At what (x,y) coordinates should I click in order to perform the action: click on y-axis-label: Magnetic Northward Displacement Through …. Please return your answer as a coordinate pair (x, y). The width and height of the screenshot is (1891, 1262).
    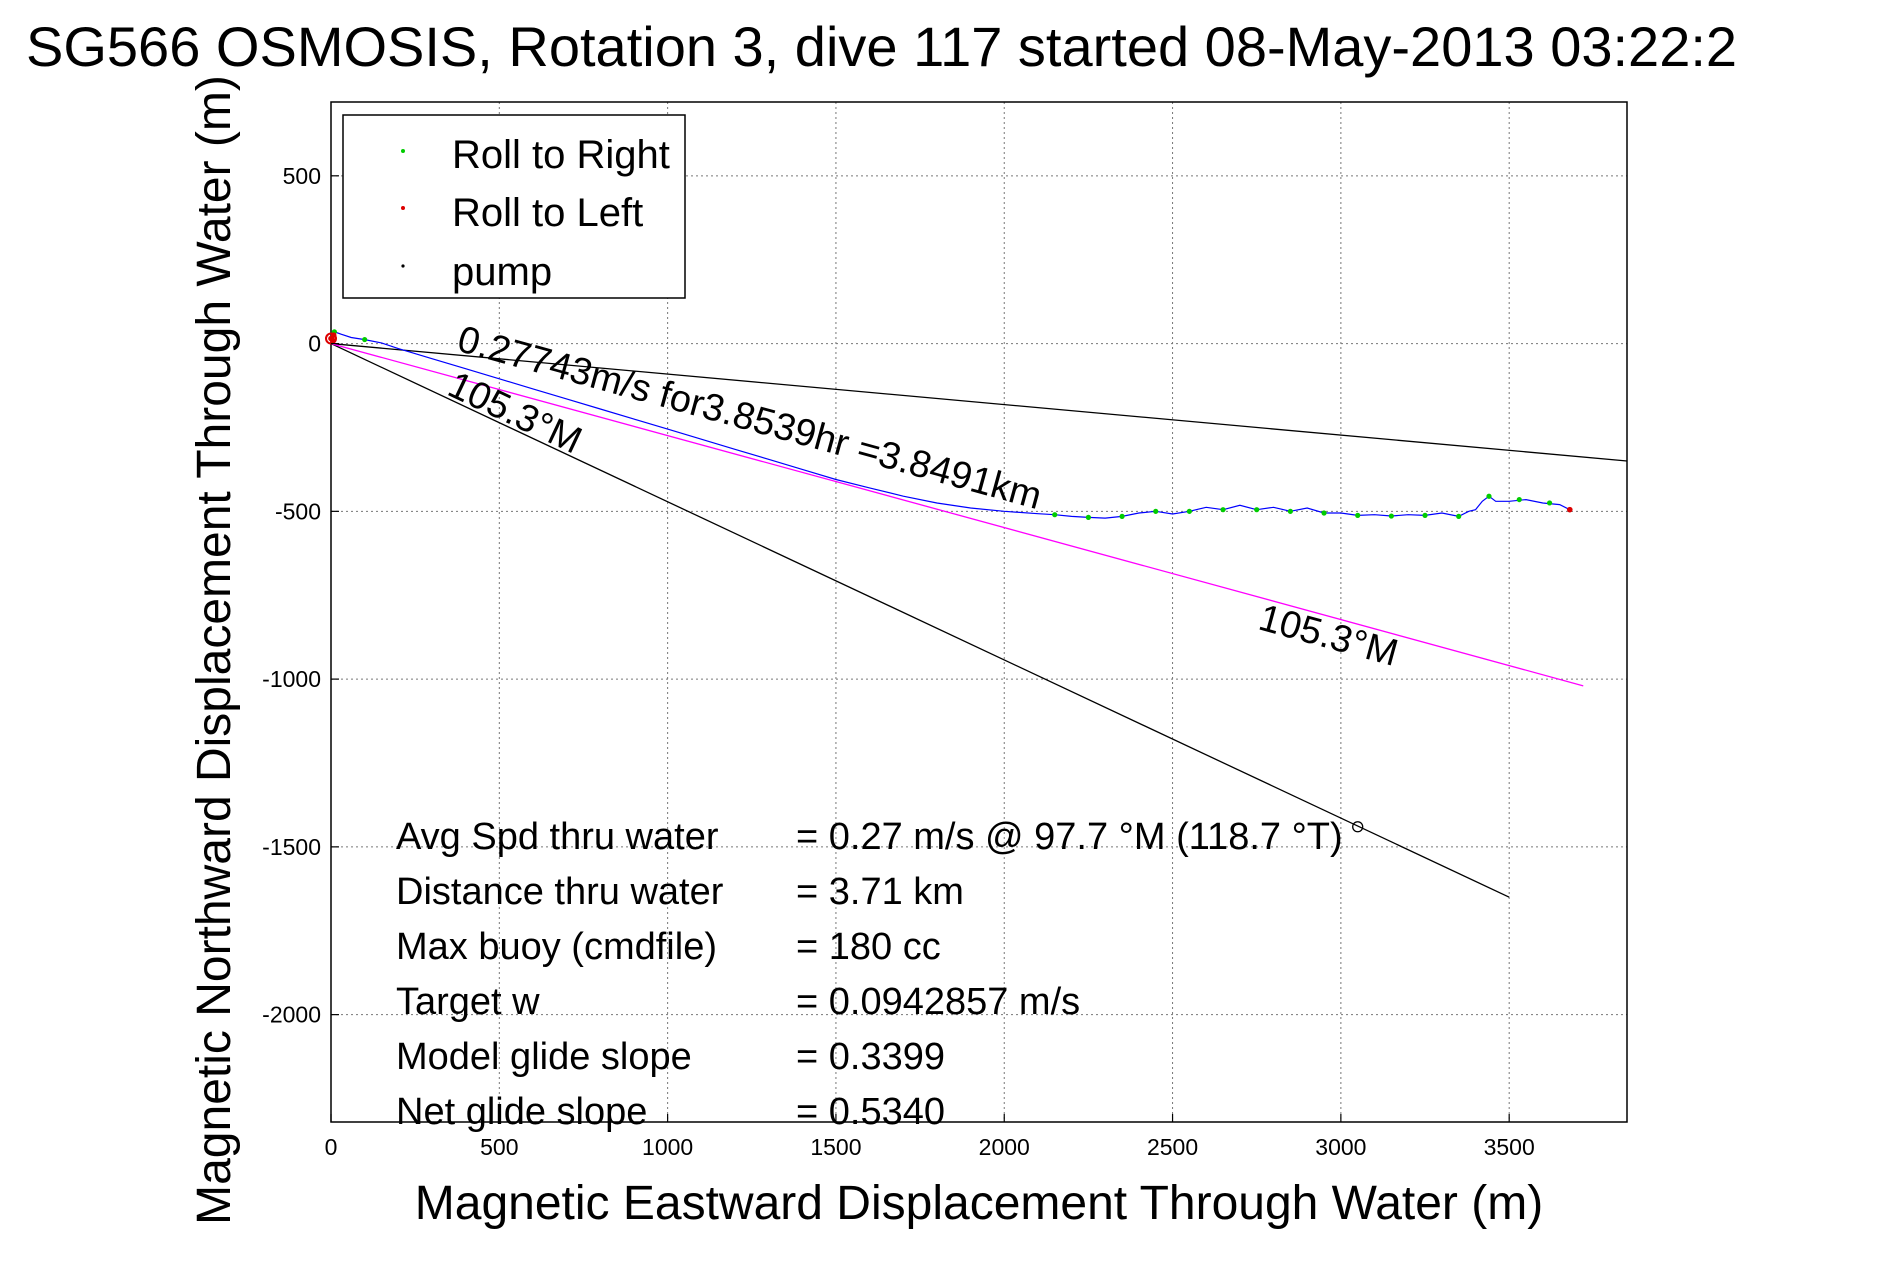
    Looking at the image, I should click on (214, 650).